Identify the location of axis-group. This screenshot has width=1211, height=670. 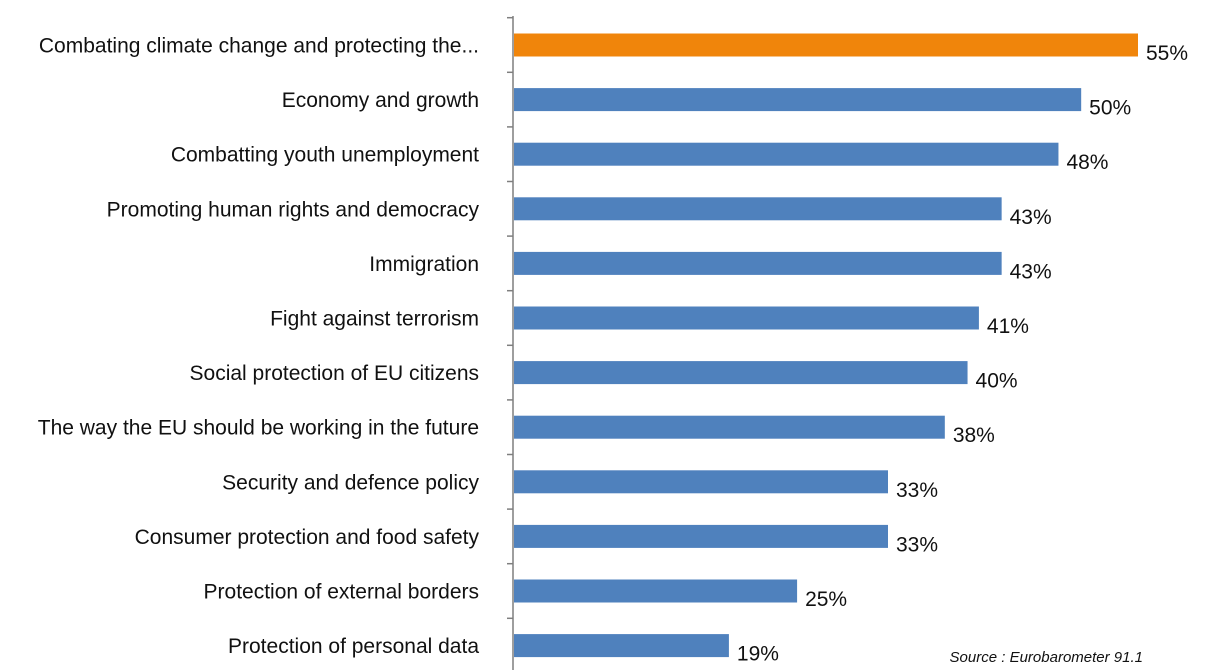
(510, 343).